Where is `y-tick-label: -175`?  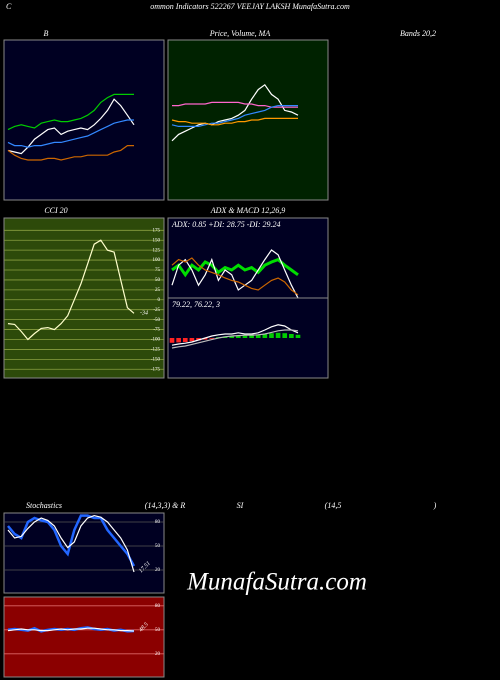 y-tick-label: -175 is located at coordinates (156, 369).